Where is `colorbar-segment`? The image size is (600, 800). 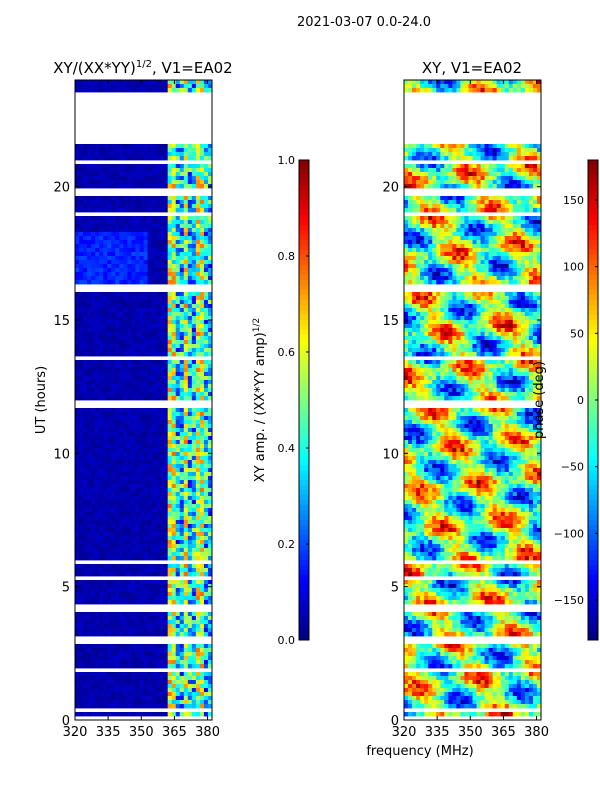 colorbar-segment is located at coordinates (304, 378).